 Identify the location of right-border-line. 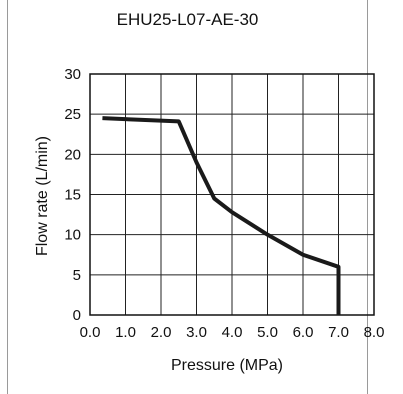
(367, 197).